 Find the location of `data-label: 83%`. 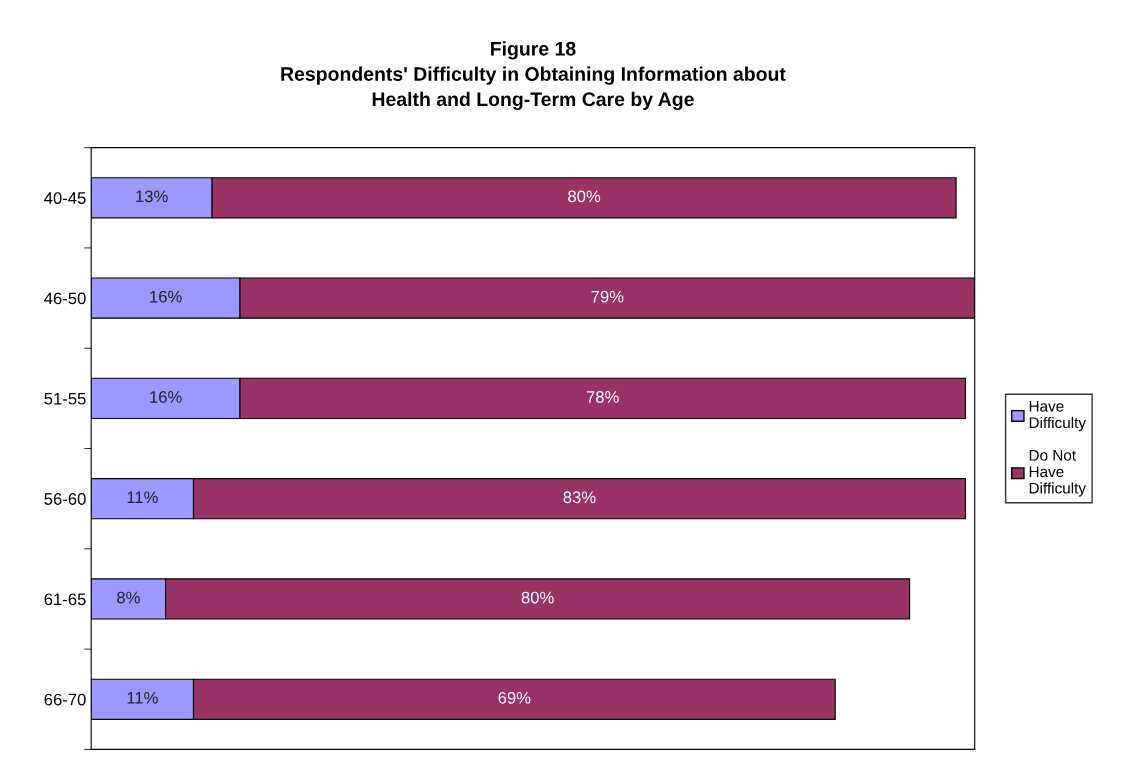

data-label: 83% is located at coordinates (579, 497).